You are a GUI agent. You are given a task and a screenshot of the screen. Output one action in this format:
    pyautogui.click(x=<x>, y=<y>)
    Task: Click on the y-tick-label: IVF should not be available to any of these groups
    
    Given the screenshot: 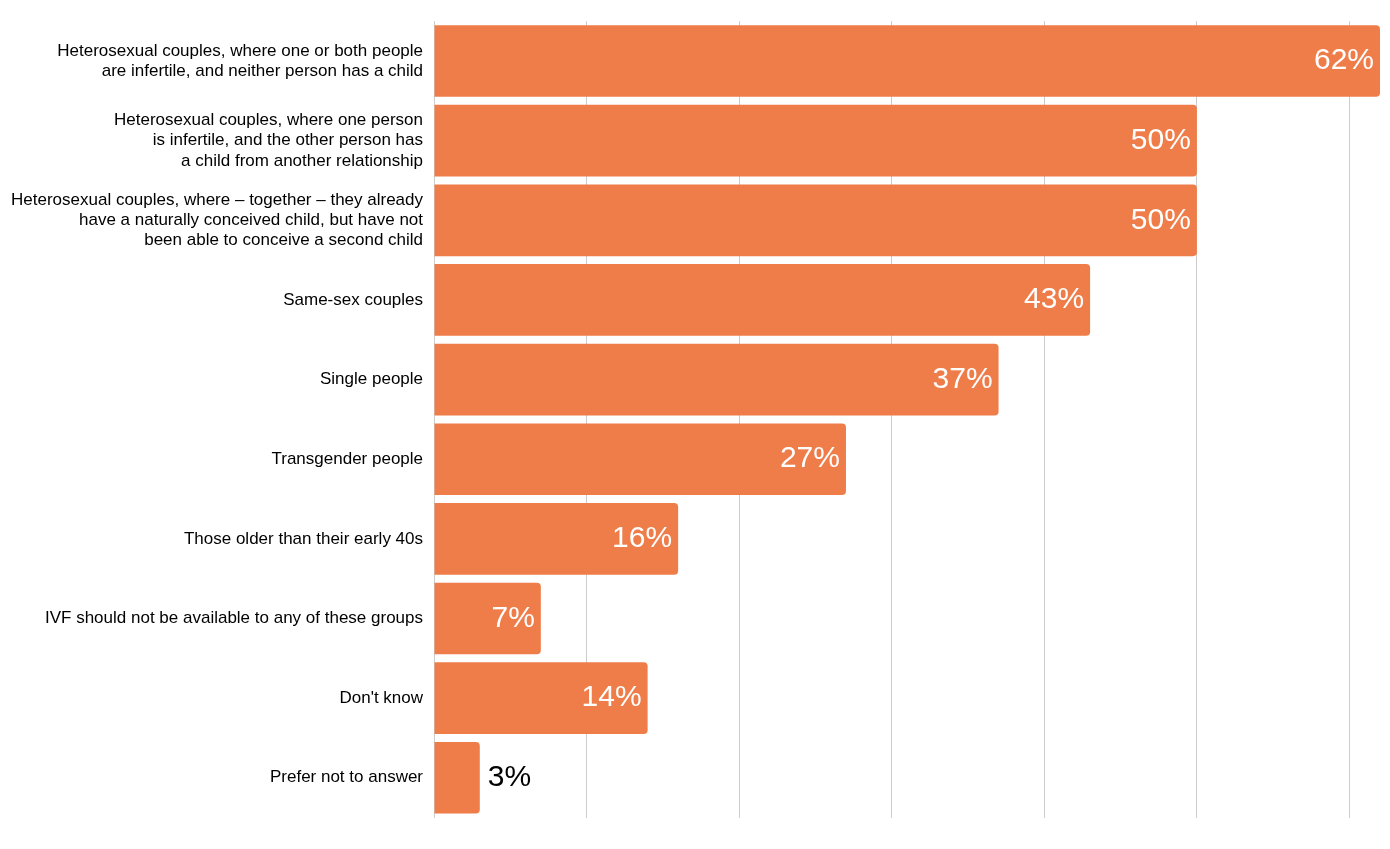 What is the action you would take?
    pyautogui.click(x=234, y=618)
    